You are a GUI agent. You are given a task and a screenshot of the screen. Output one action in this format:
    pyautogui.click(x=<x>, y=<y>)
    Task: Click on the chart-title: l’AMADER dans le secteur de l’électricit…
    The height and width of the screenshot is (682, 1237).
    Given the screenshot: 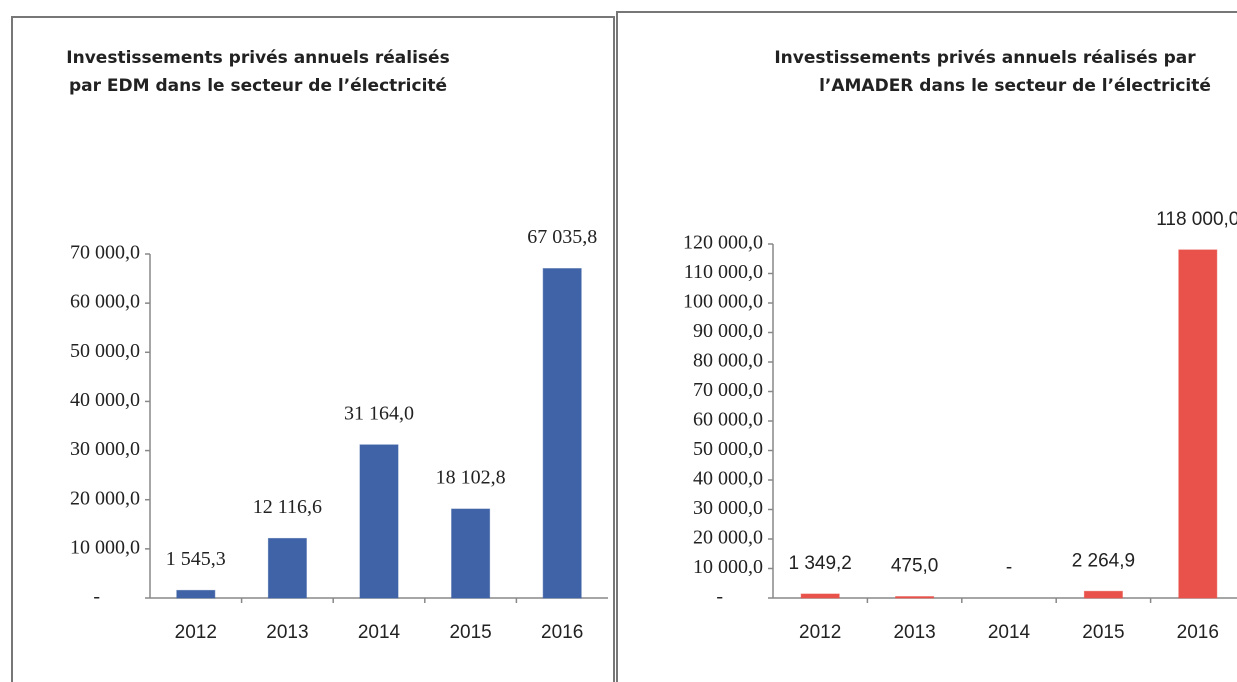 What is the action you would take?
    pyautogui.click(x=1015, y=86)
    